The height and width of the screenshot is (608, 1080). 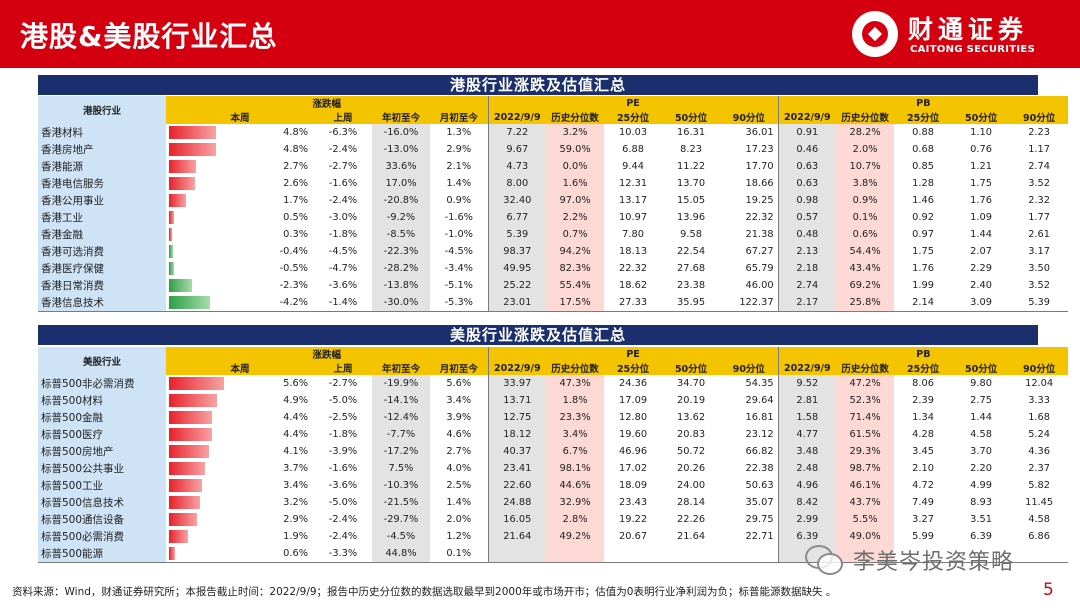 I want to click on pb-p25: 4.28, so click(x=923, y=434).